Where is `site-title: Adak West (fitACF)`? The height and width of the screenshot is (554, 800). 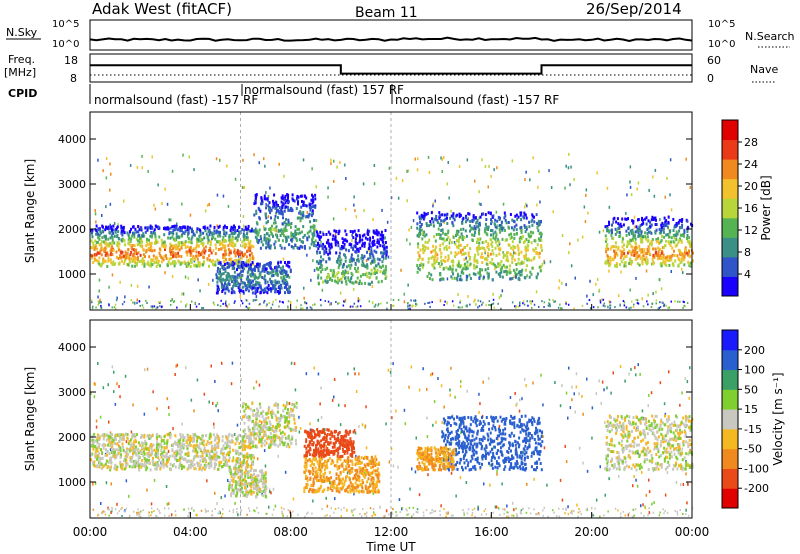 site-title: Adak West (fitACF) is located at coordinates (162, 9).